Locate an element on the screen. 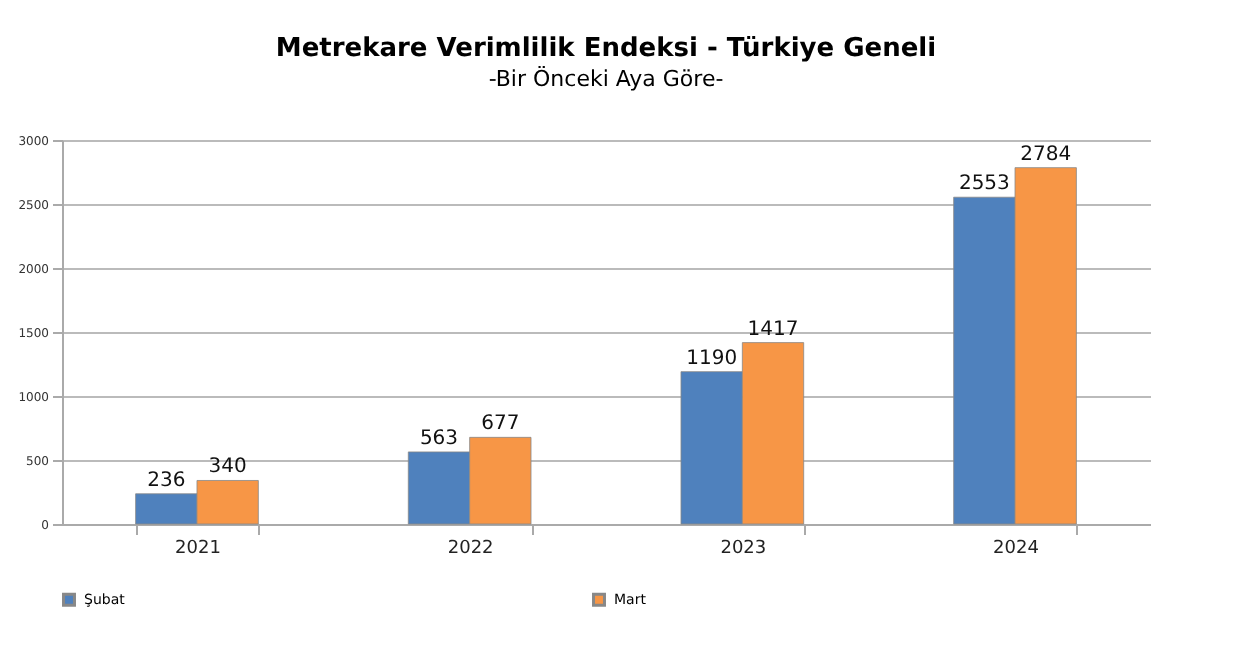  x-tick-label: 2021 is located at coordinates (198, 549).